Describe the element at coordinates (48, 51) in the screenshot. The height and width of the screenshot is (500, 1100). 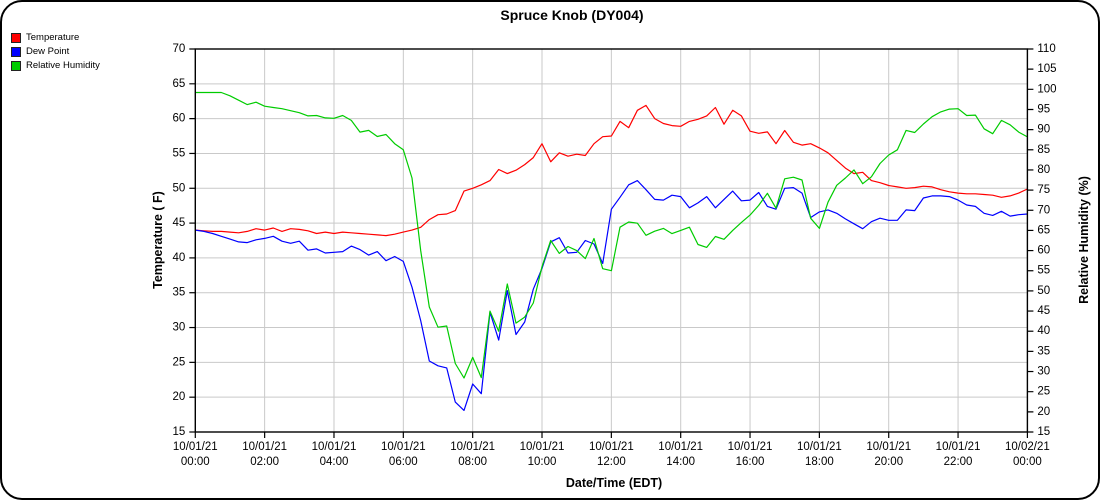
I see `legend-label: Dew Point` at that location.